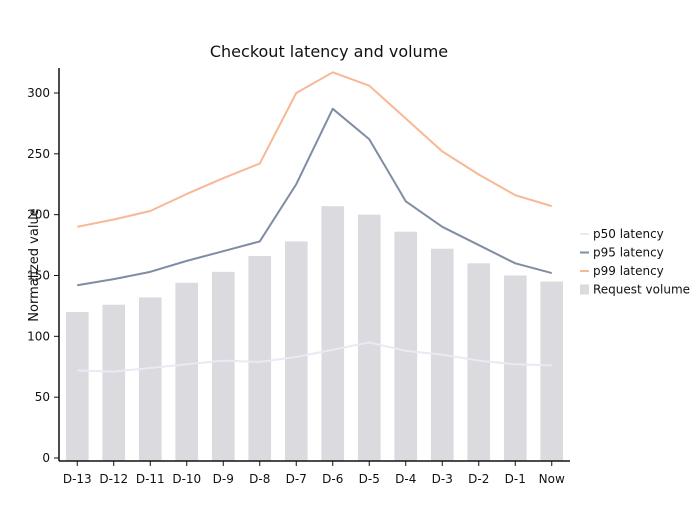 This screenshot has width=700, height=526. What do you see at coordinates (259, 479) in the screenshot?
I see `x-tick-label: D-8` at bounding box center [259, 479].